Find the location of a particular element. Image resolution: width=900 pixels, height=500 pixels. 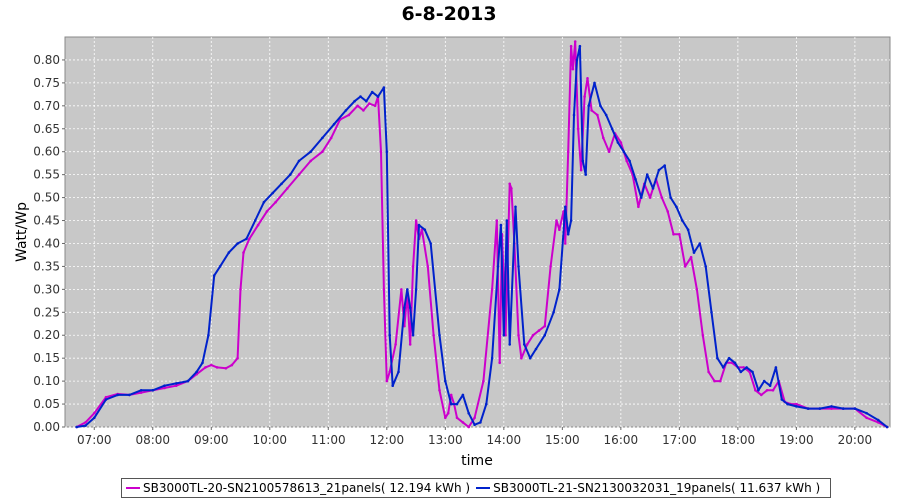

x-tick-label: 09:00 is located at coordinates (211, 440).